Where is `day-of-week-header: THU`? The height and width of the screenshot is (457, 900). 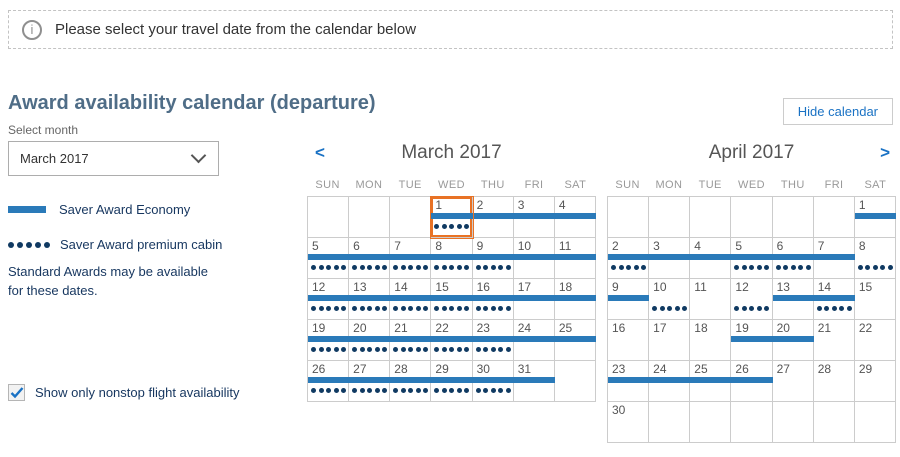
day-of-week-header: THU is located at coordinates (492, 185).